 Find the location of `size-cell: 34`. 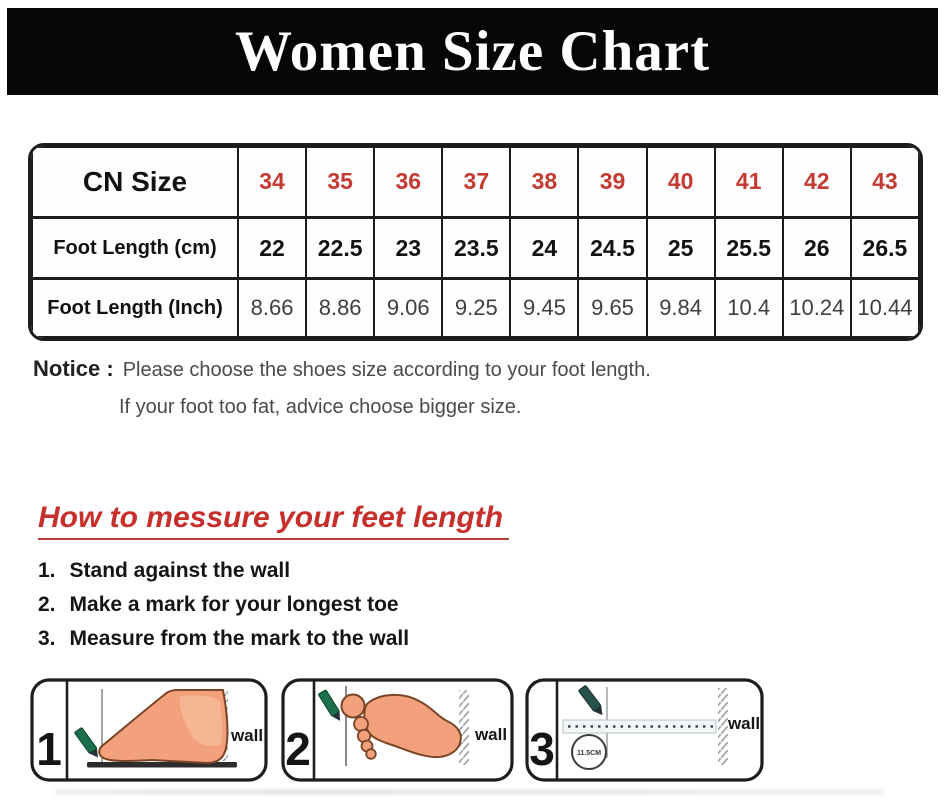

size-cell: 34 is located at coordinates (272, 182).